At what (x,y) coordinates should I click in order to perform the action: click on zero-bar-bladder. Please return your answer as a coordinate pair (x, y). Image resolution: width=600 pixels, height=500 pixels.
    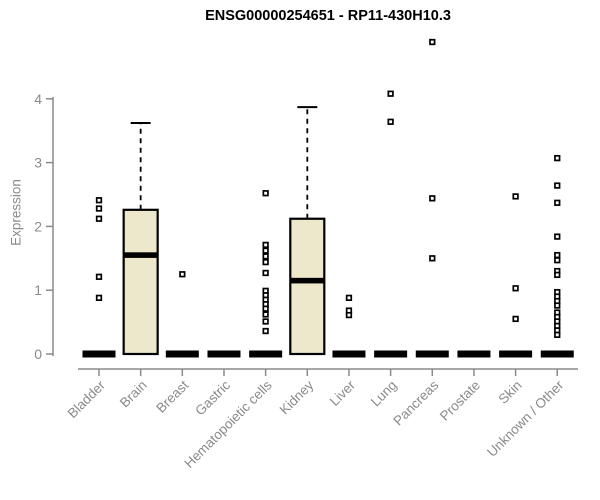
    Looking at the image, I should click on (99, 354).